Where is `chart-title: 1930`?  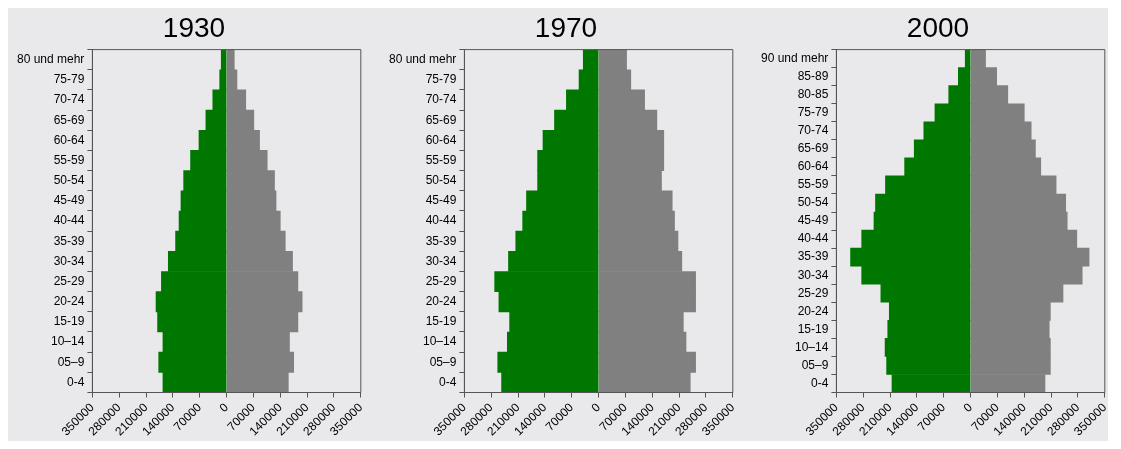
chart-title: 1930 is located at coordinates (194, 27).